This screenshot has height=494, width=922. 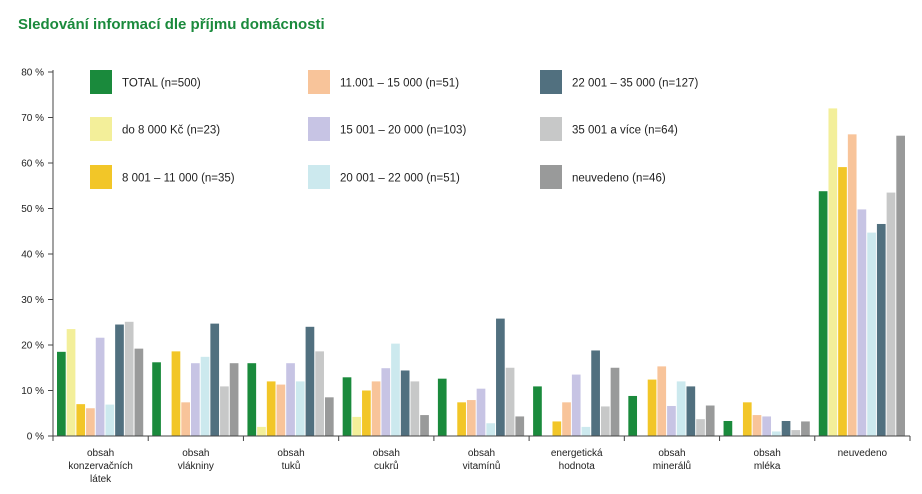 What do you see at coordinates (35, 437) in the screenshot?
I see `y-tick-label: 0 %` at bounding box center [35, 437].